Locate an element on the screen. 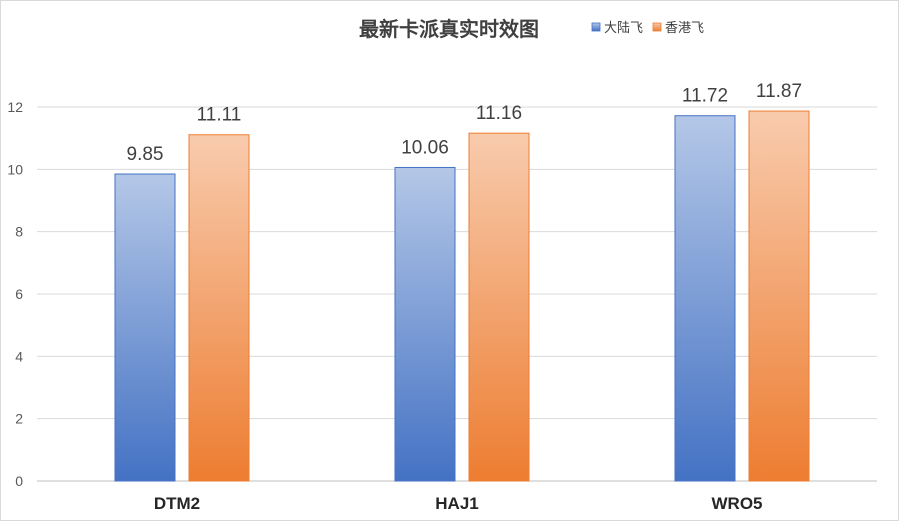 The image size is (899, 522). data-label: 10.06 is located at coordinates (425, 147).